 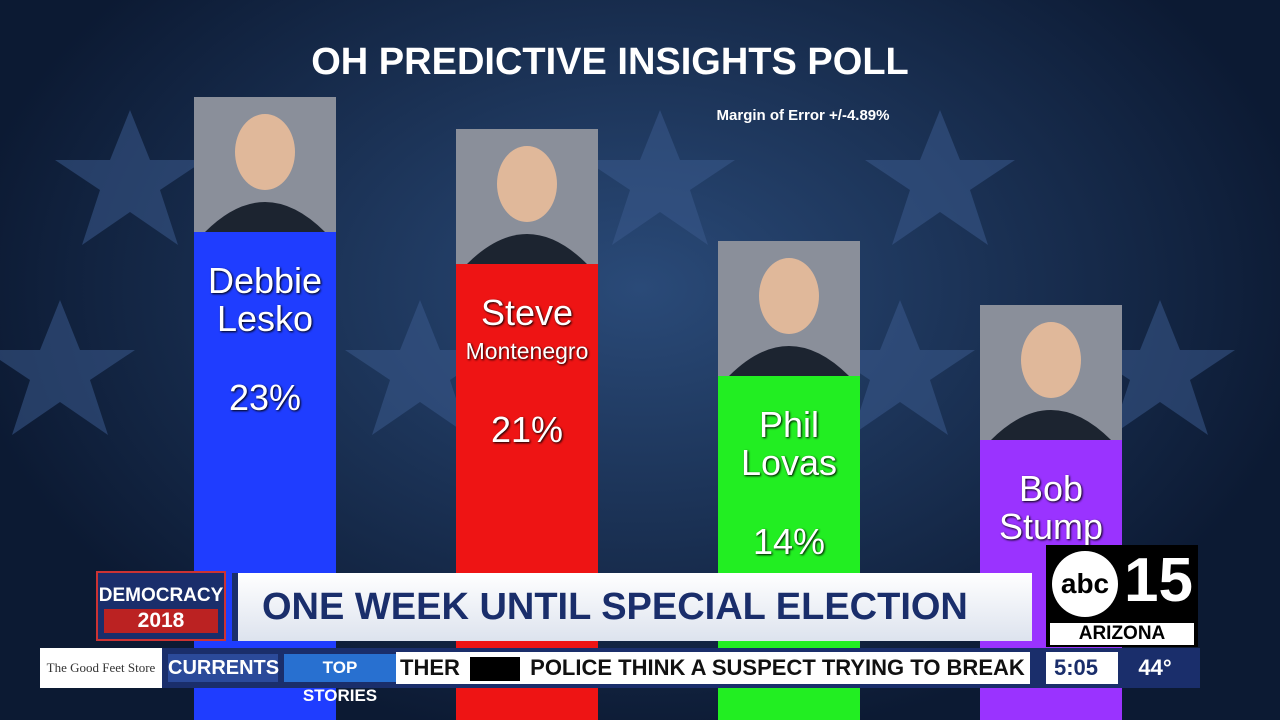 What do you see at coordinates (1158, 580) in the screenshot?
I see `channel: 15` at bounding box center [1158, 580].